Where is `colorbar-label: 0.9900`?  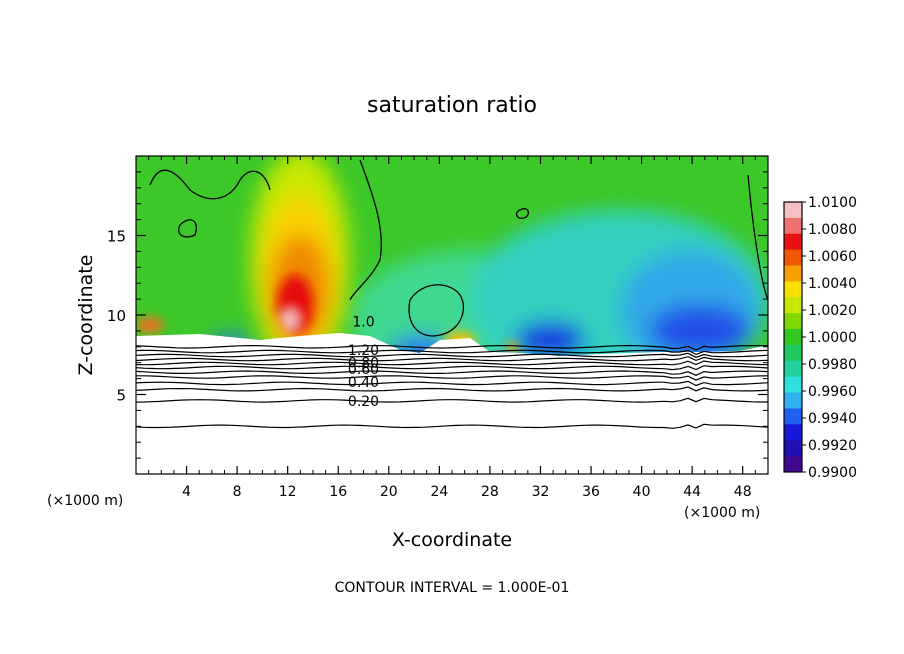 colorbar-label: 0.9900 is located at coordinates (832, 473).